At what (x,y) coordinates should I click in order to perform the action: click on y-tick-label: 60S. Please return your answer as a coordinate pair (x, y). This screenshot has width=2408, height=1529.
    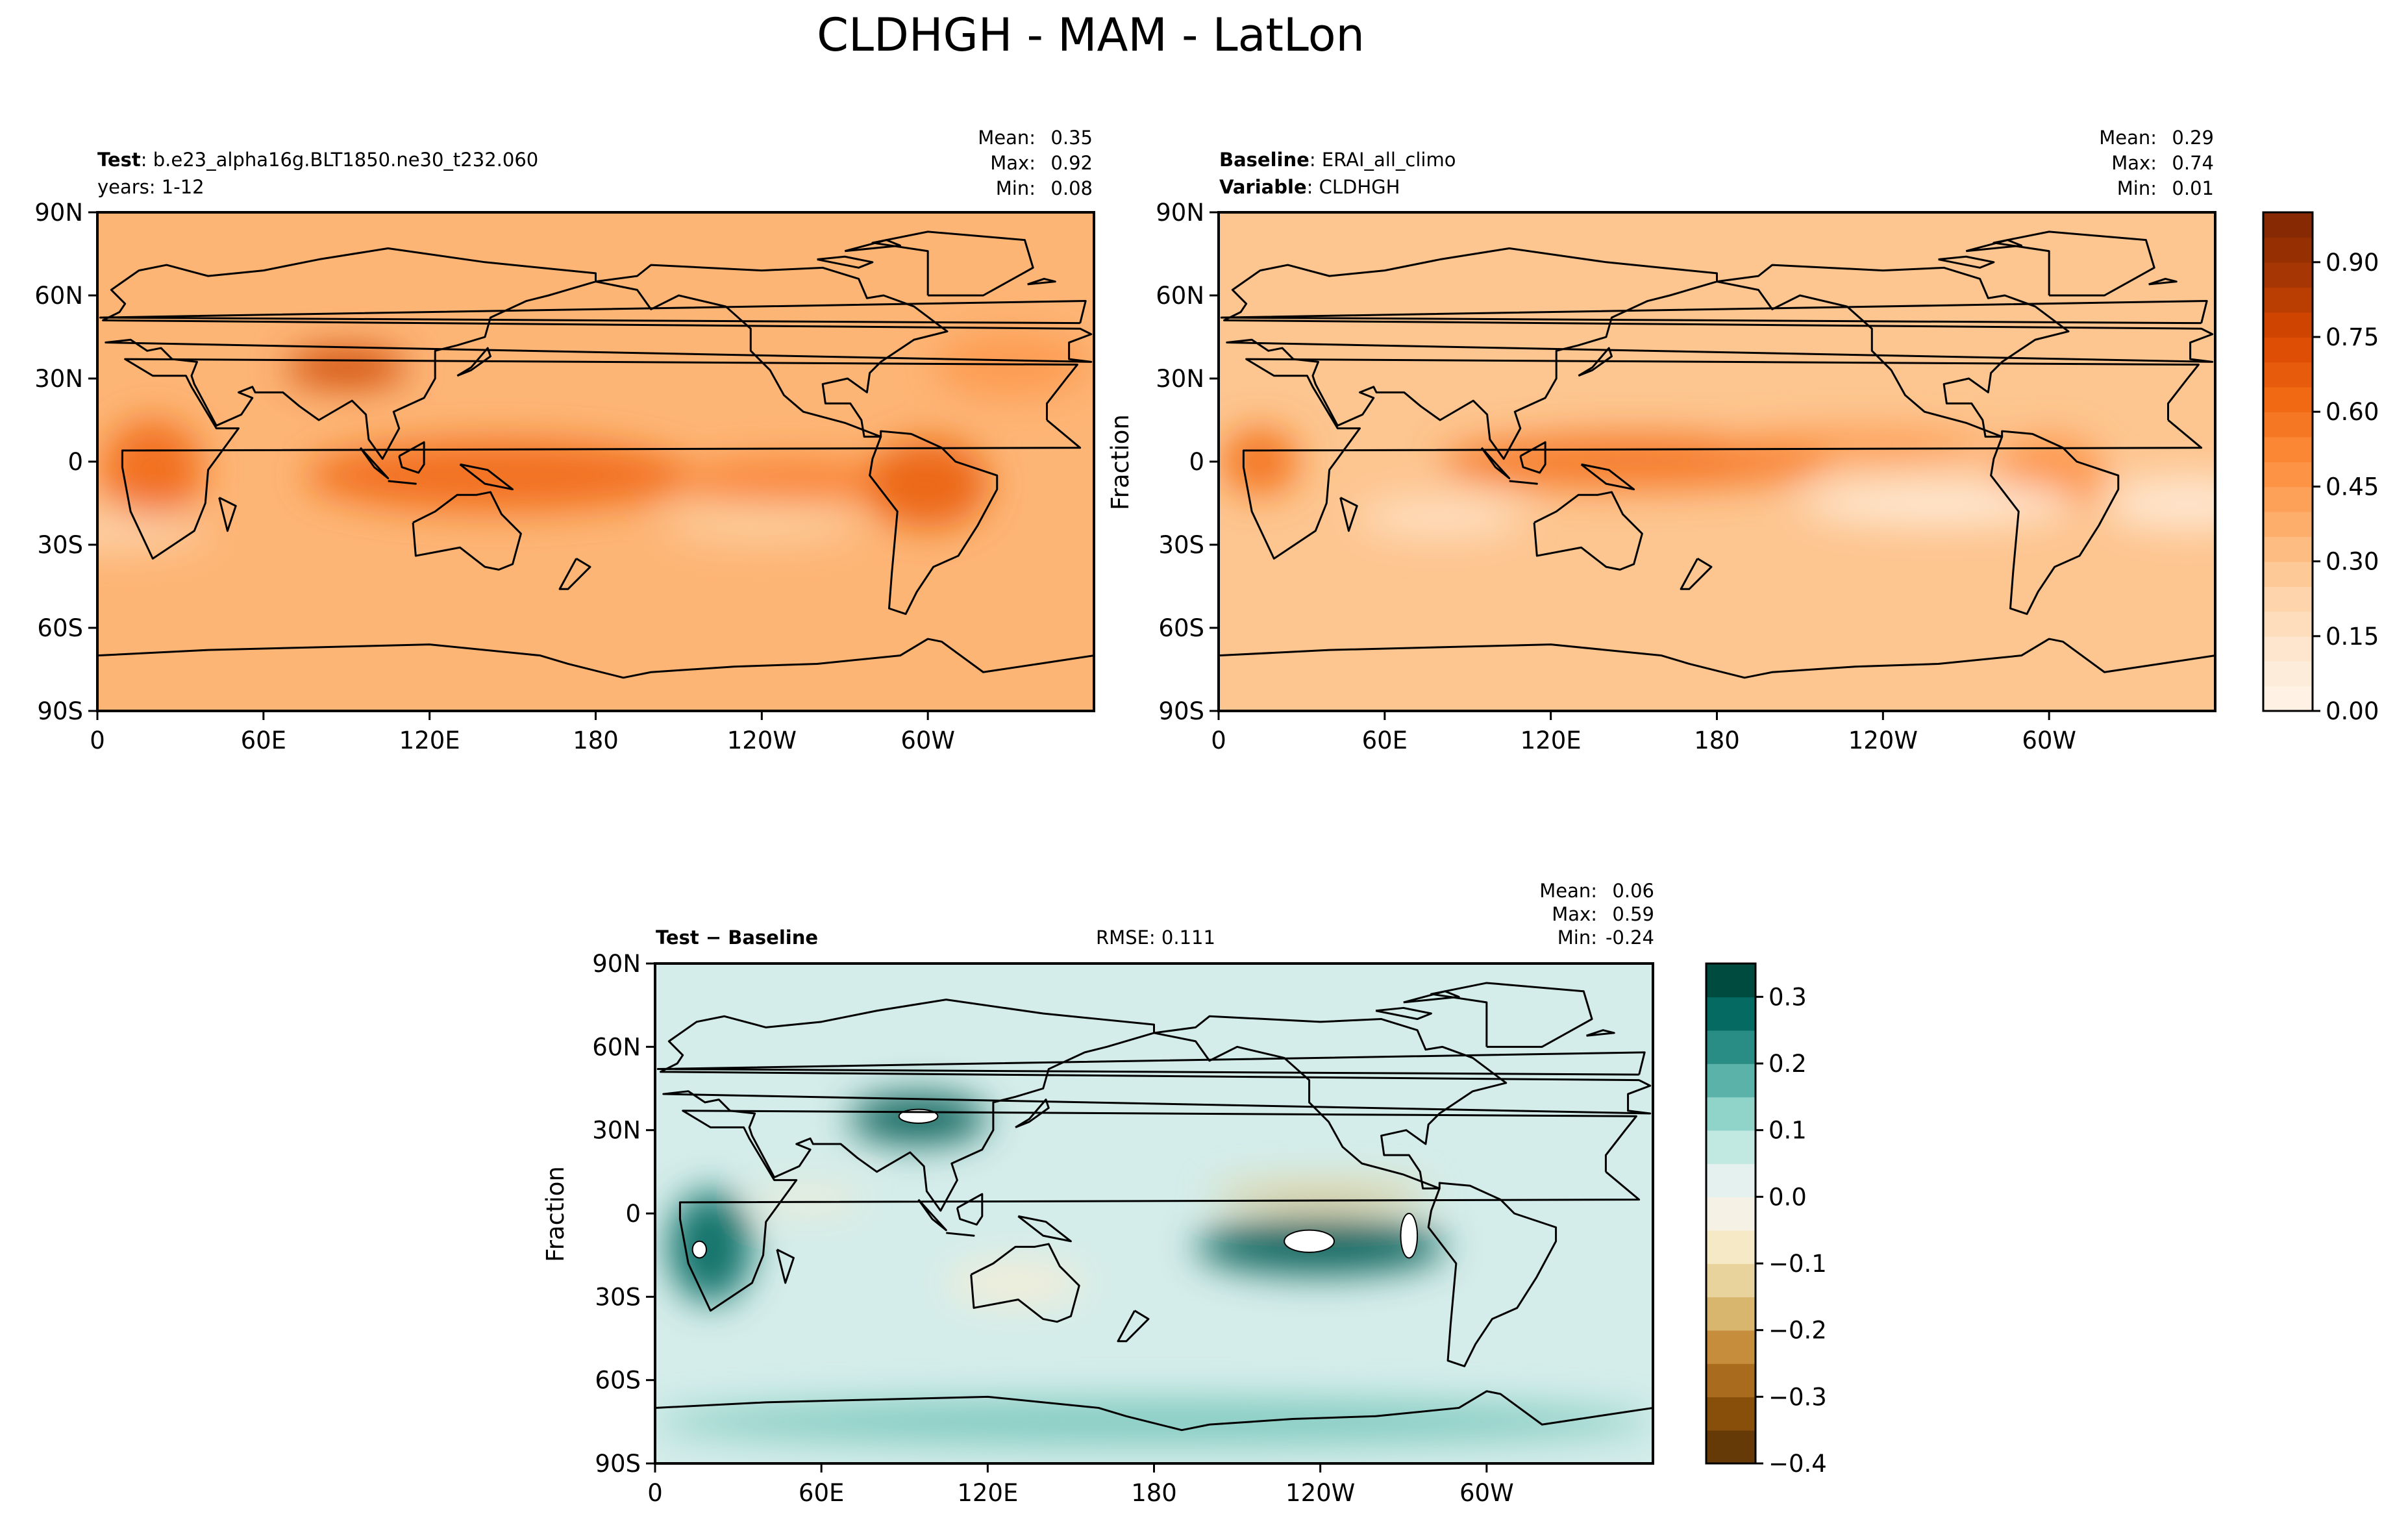
    Looking at the image, I should click on (60, 628).